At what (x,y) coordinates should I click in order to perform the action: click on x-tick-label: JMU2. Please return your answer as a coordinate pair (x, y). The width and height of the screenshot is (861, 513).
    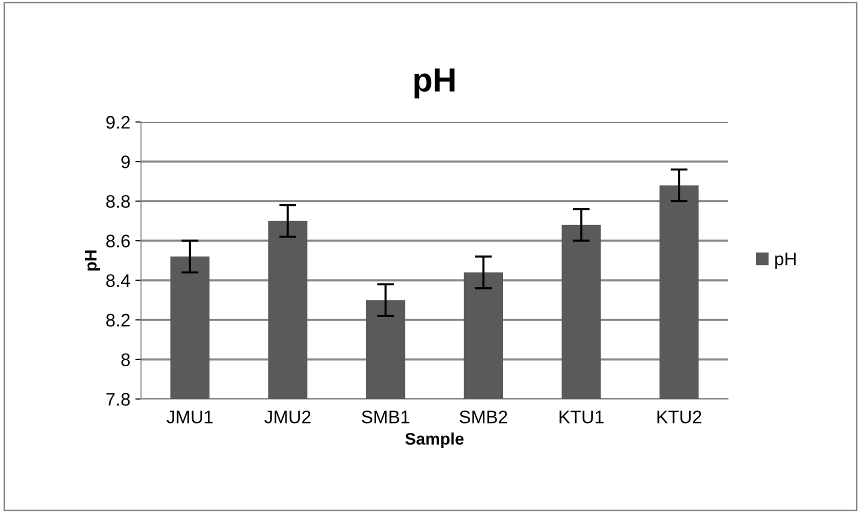
    Looking at the image, I should click on (287, 417).